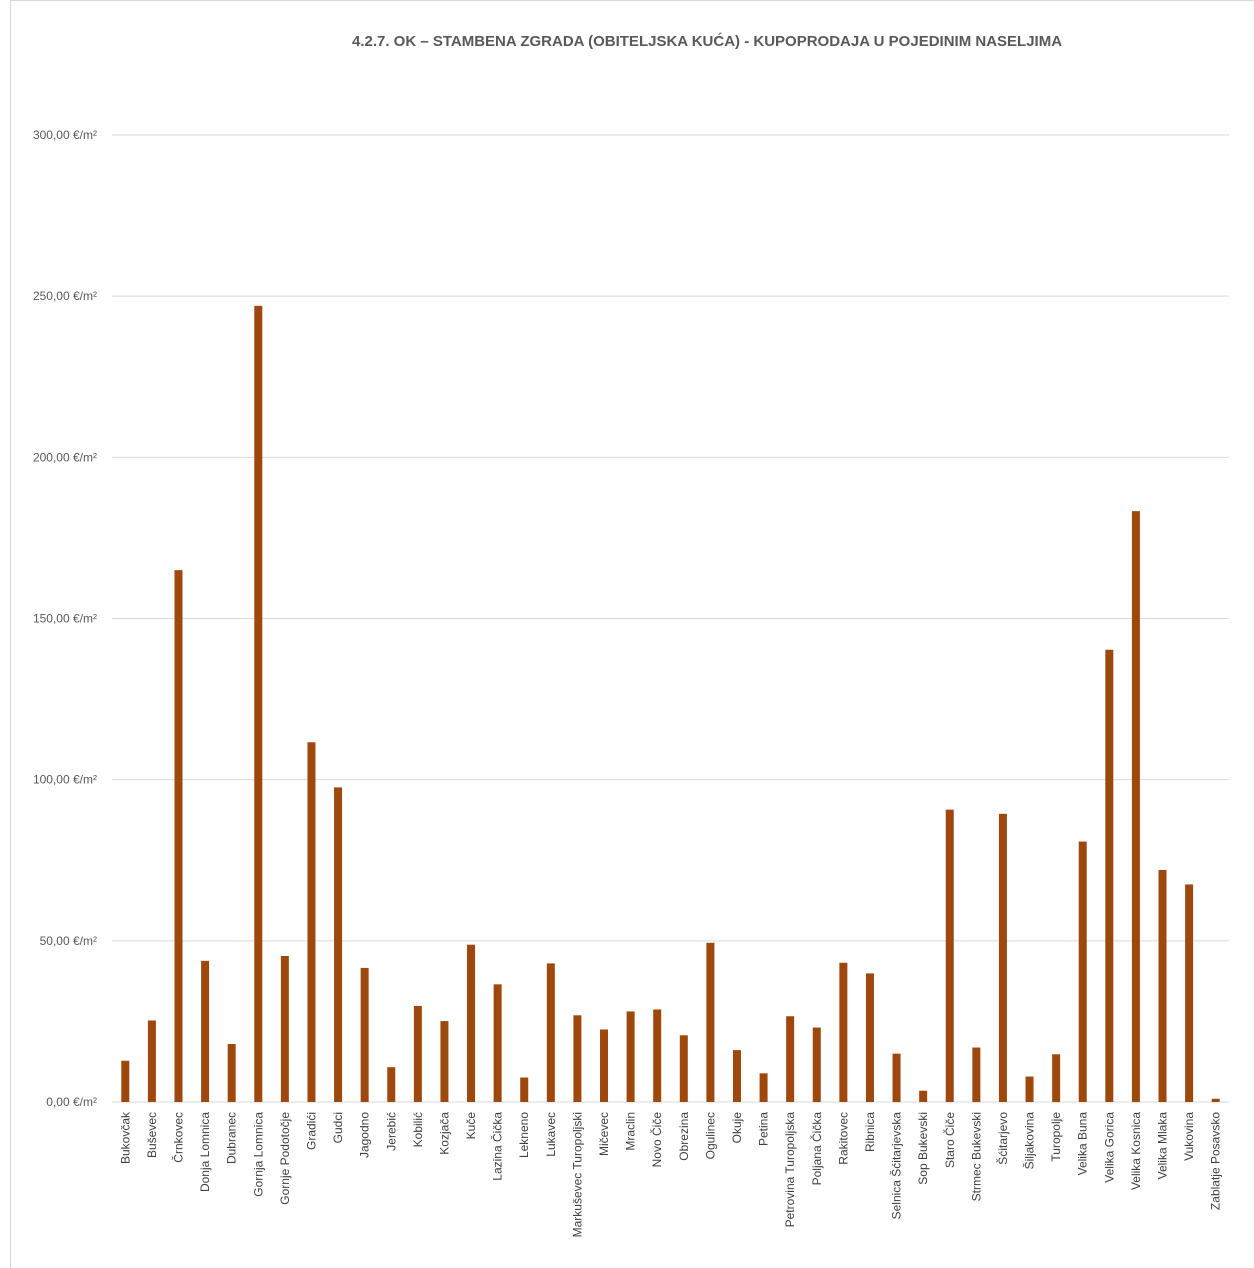  I want to click on x-tick-label: Šiljakovina, so click(1029, 1141).